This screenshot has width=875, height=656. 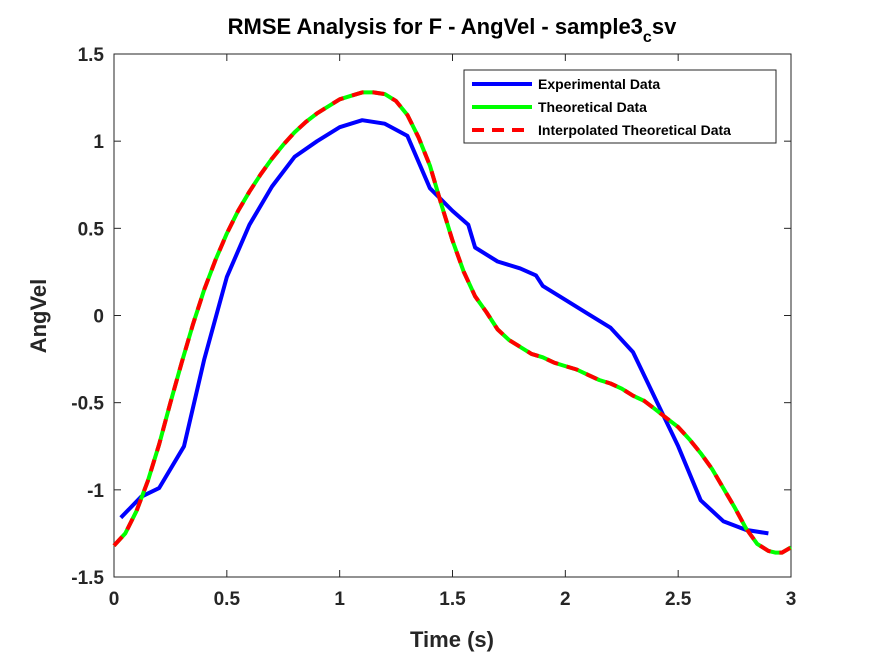 I want to click on x-axis-label: Time (s), so click(x=452, y=639).